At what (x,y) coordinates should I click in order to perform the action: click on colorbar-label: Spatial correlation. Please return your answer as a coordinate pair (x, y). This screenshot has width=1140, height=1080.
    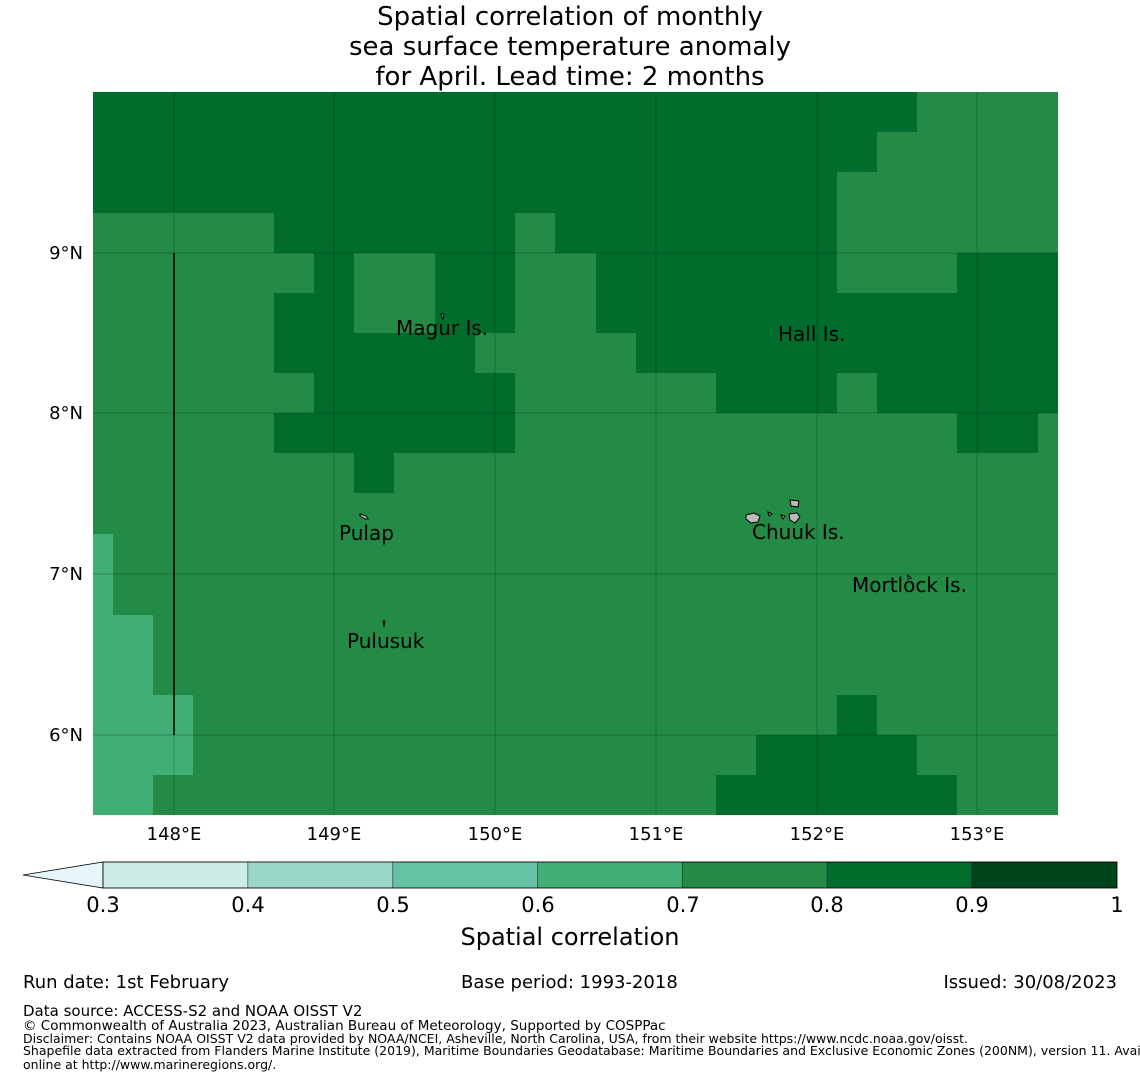
    Looking at the image, I should click on (569, 937).